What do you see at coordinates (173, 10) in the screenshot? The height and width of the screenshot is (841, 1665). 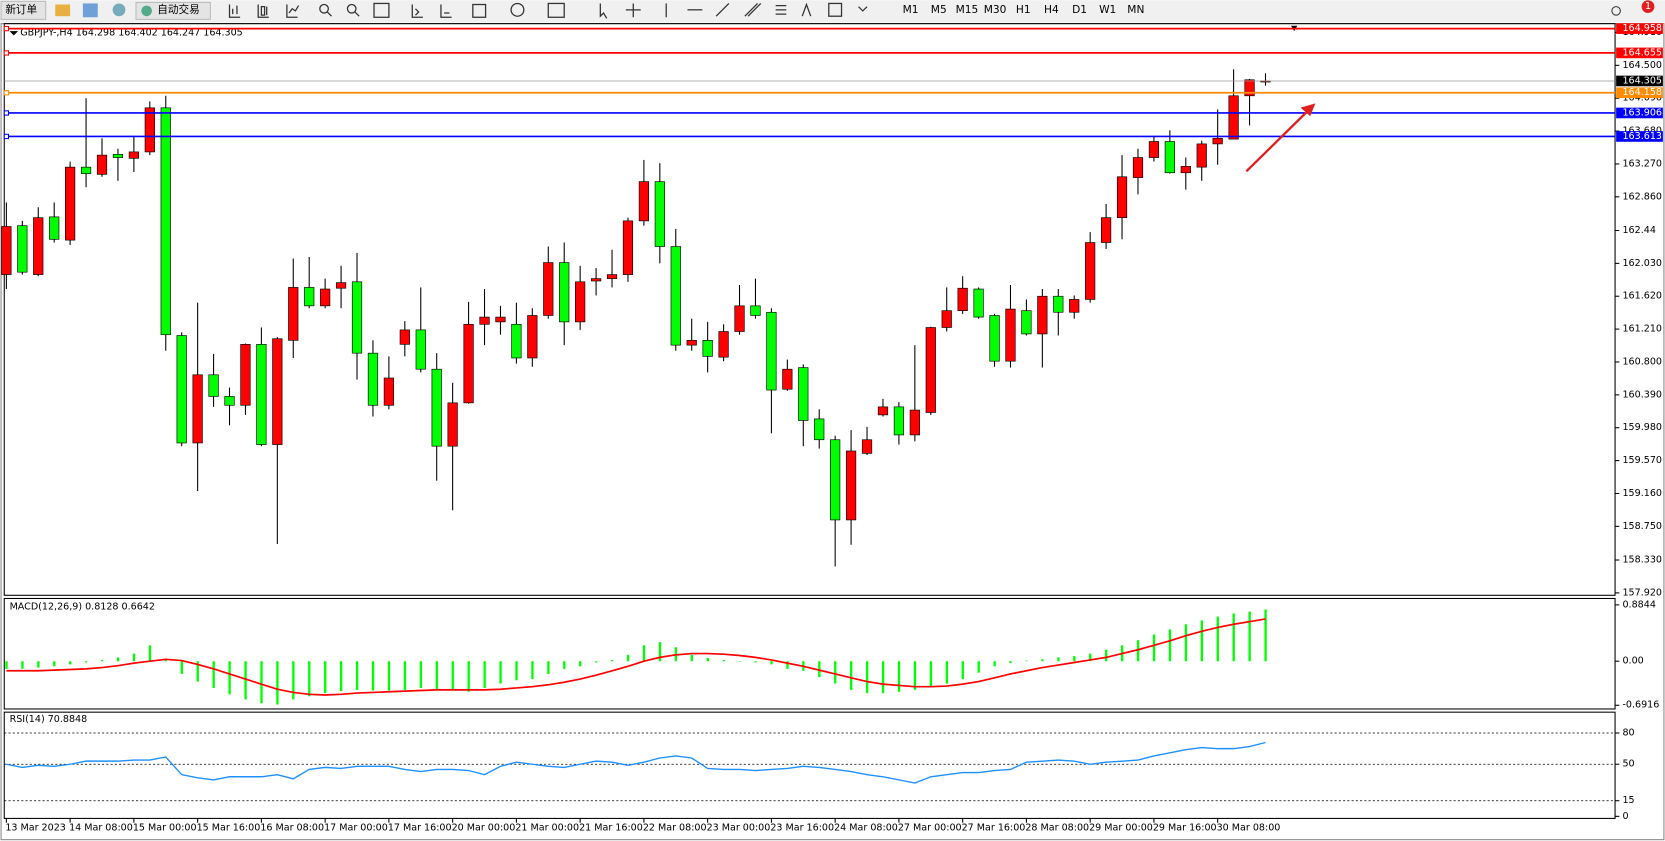 I see `auto-trading-button` at bounding box center [173, 10].